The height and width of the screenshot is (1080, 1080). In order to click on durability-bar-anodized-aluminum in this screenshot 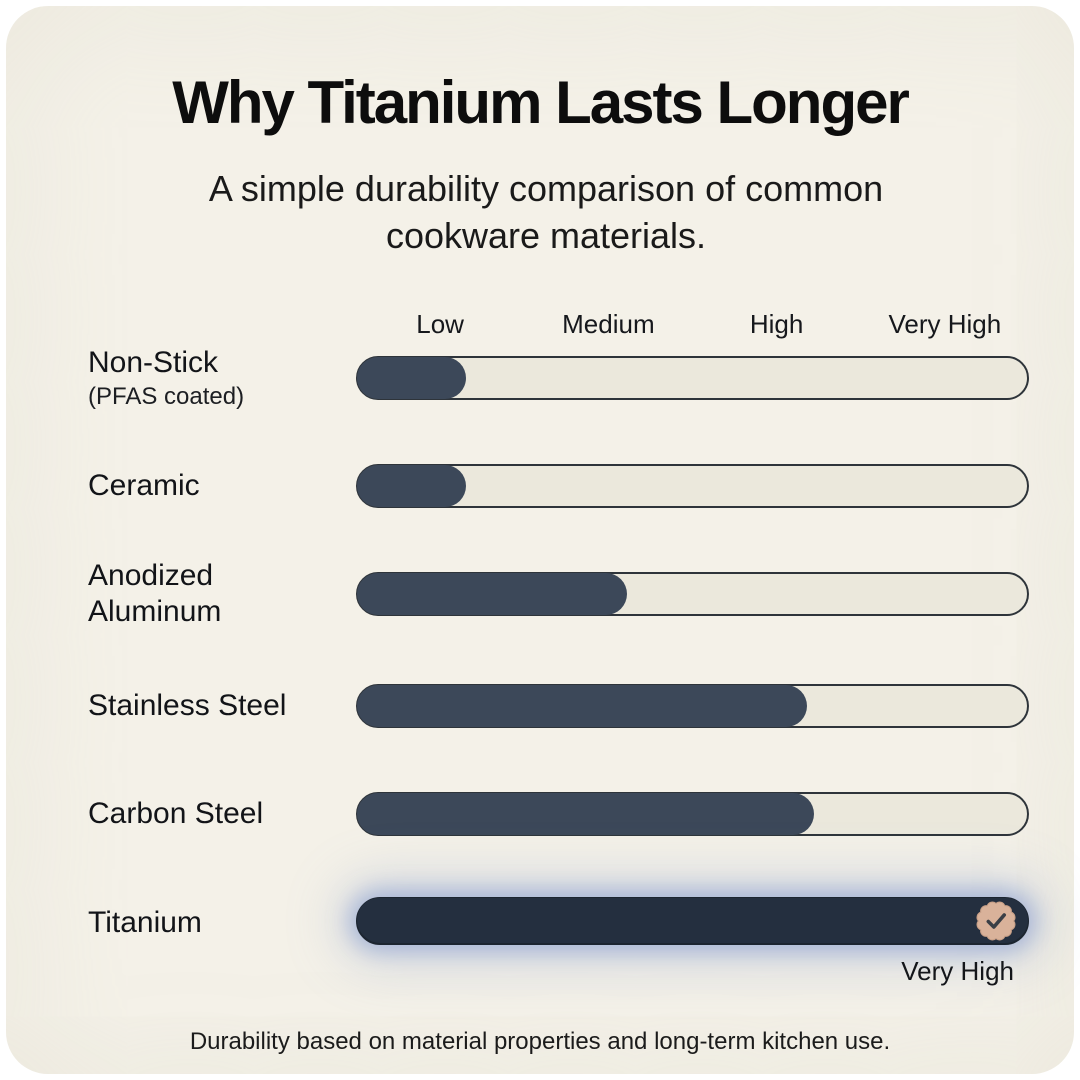, I will do `click(692, 594)`.